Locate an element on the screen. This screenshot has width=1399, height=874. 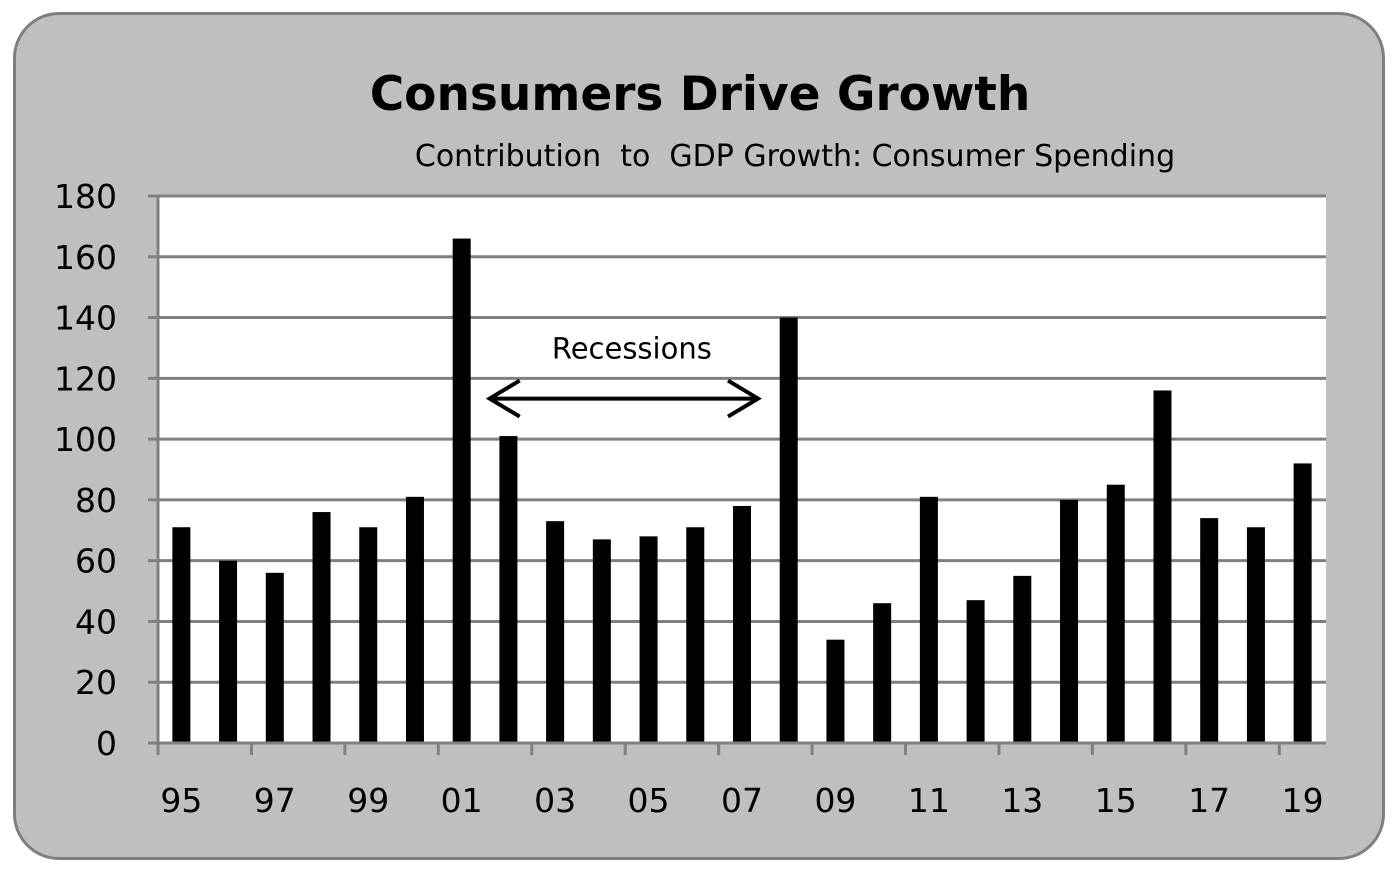
recession-arrow is located at coordinates (623, 398).